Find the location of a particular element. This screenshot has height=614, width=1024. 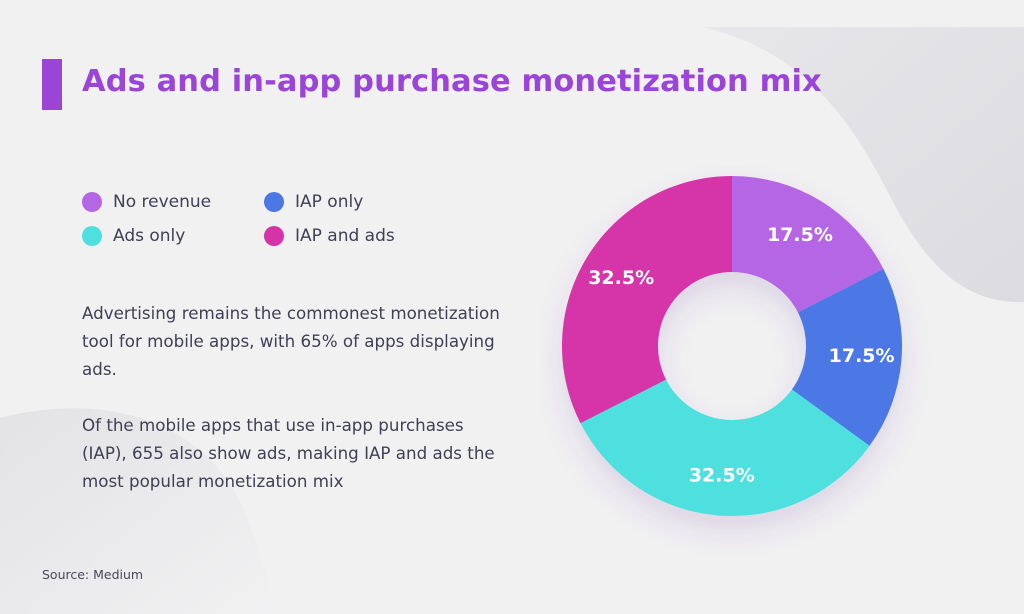

legend-item-no-revenue: No revenue is located at coordinates (173, 202).